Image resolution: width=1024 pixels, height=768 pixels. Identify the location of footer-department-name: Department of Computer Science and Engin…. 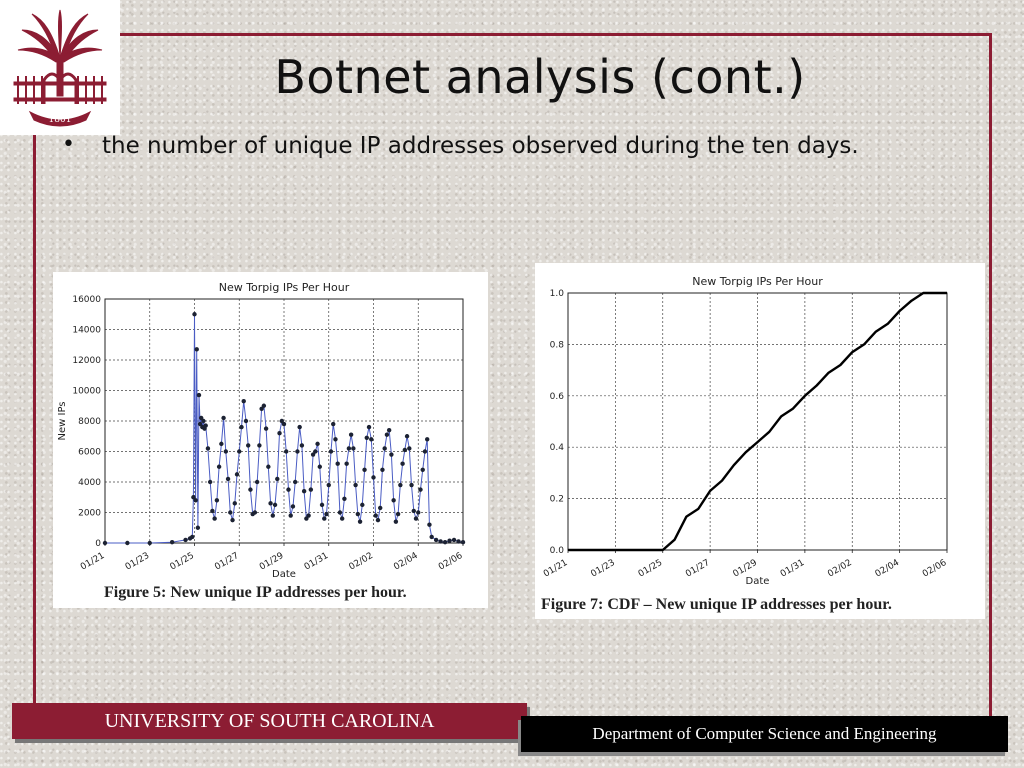
(764, 734).